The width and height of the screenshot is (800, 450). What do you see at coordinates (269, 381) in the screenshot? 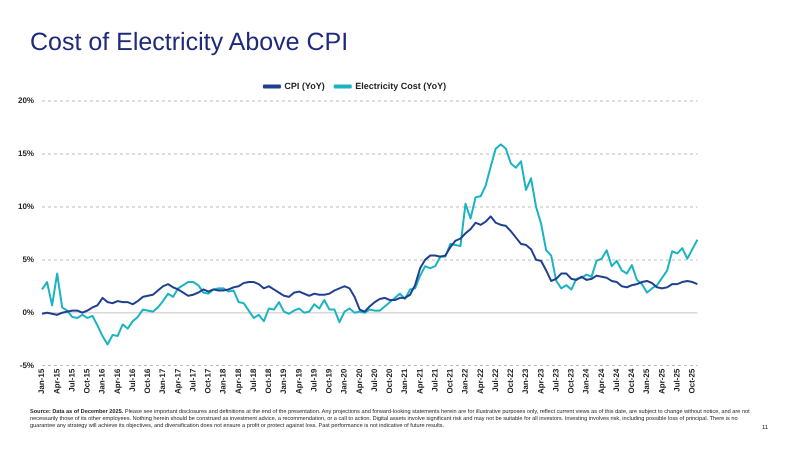
I see `x-tick-label: Oct-18` at bounding box center [269, 381].